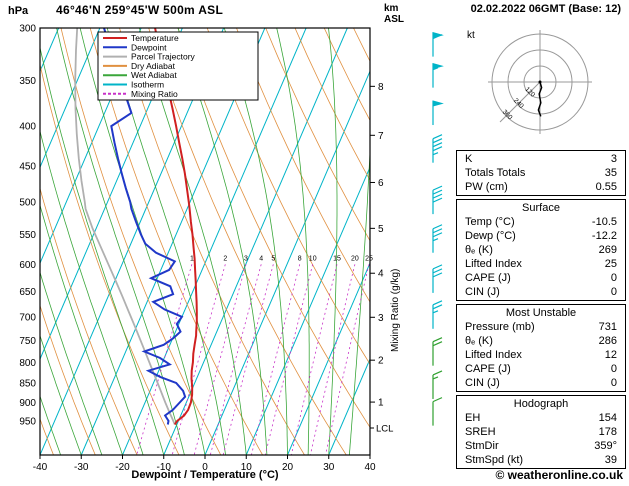 The image size is (629, 486). I want to click on lcl-label: LCL, so click(384, 429).